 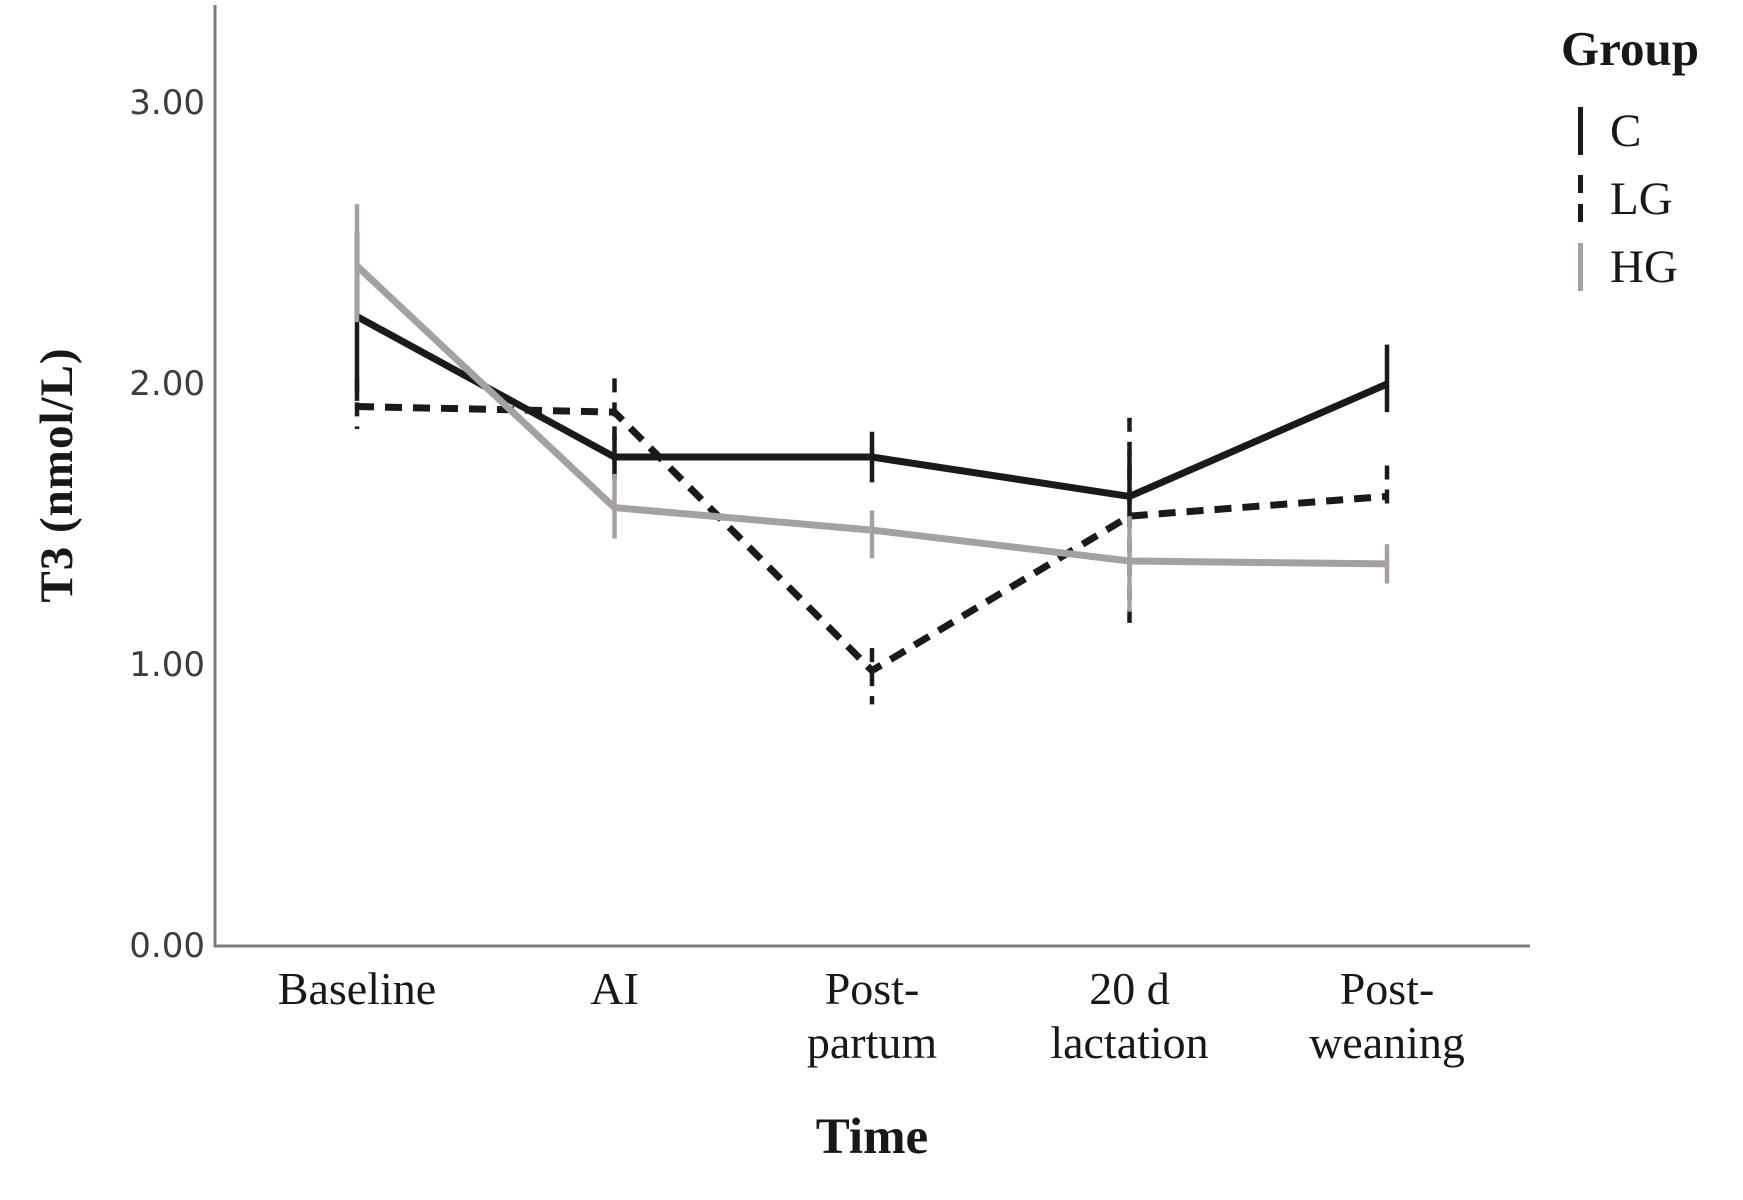 What do you see at coordinates (1129, 988) in the screenshot?
I see `x-tick-line: 20 d` at bounding box center [1129, 988].